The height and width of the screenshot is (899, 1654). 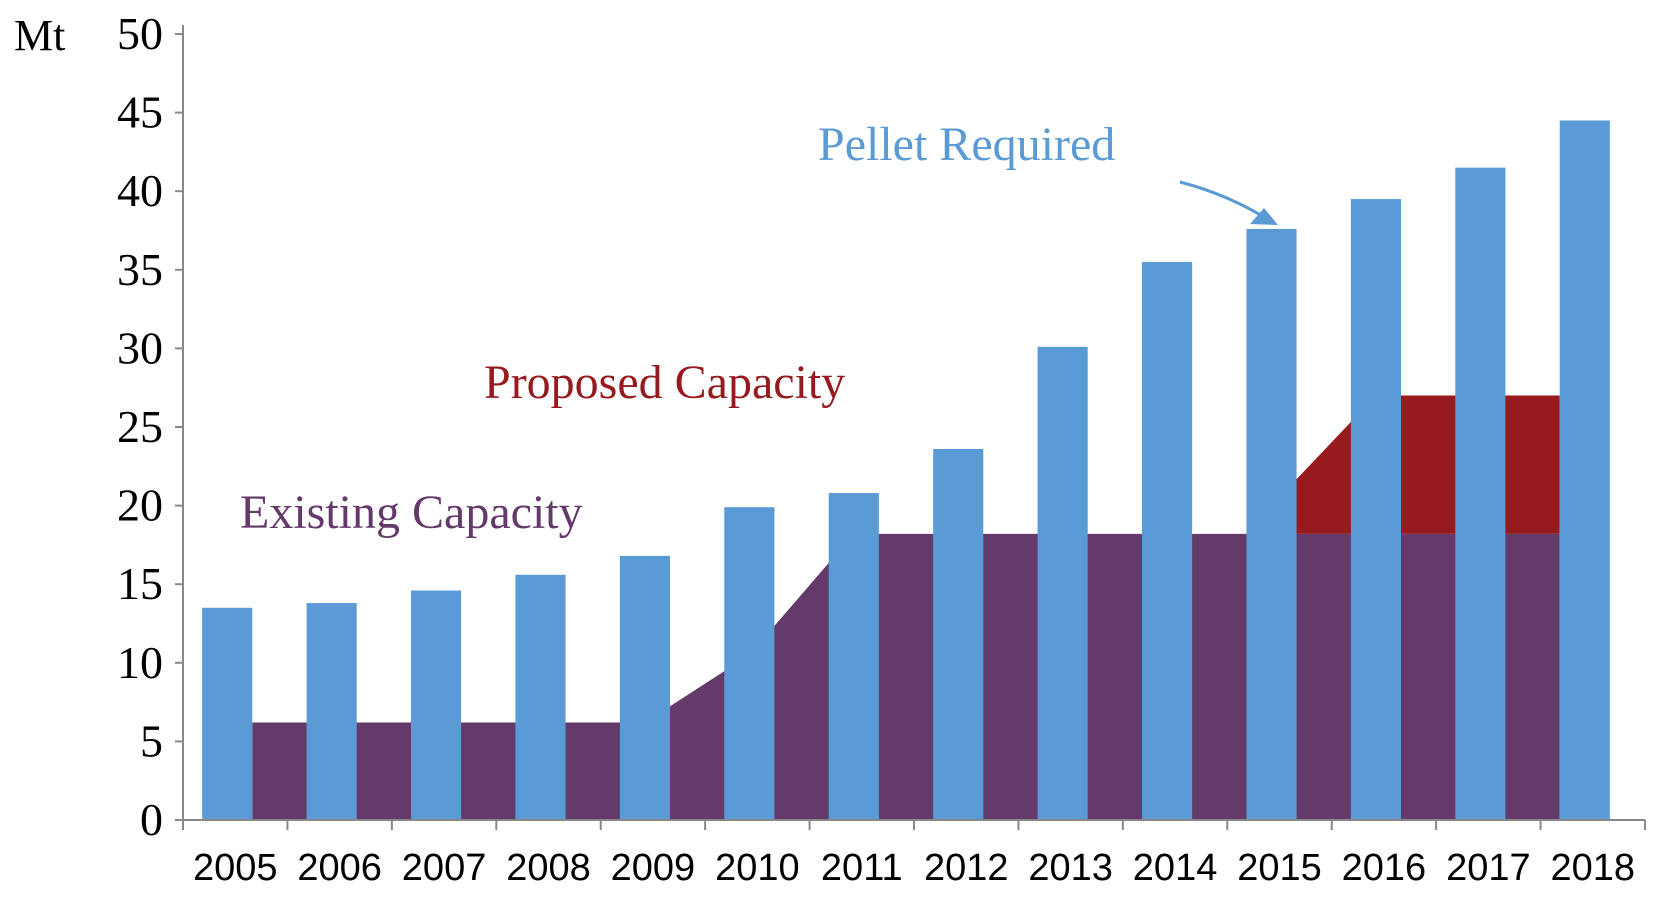 What do you see at coordinates (1279, 868) in the screenshot?
I see `x-tick-label: 2015` at bounding box center [1279, 868].